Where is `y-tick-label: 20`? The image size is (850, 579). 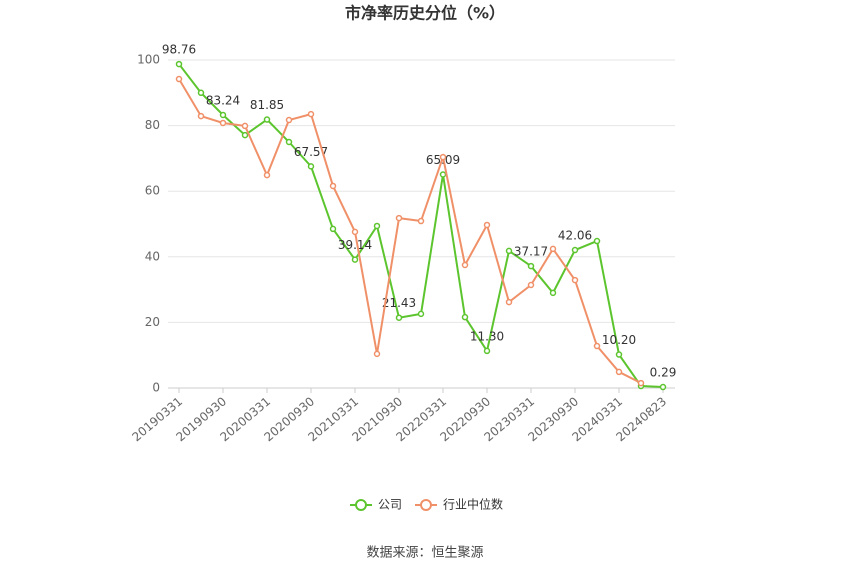 y-tick-label: 20 is located at coordinates (152, 322).